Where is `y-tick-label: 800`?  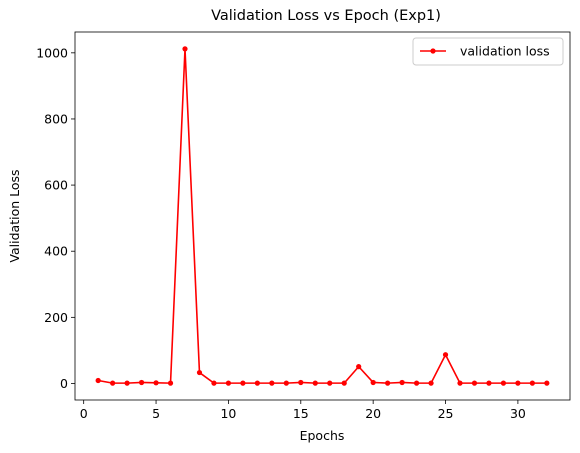 y-tick-label: 800 is located at coordinates (56, 118).